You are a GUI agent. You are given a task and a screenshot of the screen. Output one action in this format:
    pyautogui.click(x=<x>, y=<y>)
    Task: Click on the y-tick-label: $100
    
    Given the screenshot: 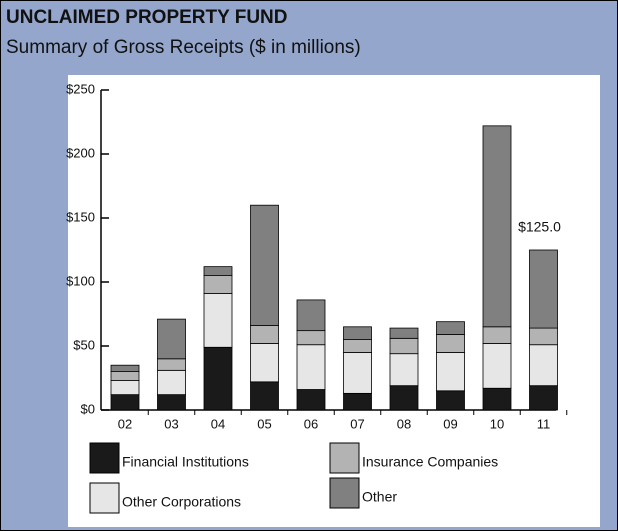 What is the action you would take?
    pyautogui.click(x=80, y=280)
    